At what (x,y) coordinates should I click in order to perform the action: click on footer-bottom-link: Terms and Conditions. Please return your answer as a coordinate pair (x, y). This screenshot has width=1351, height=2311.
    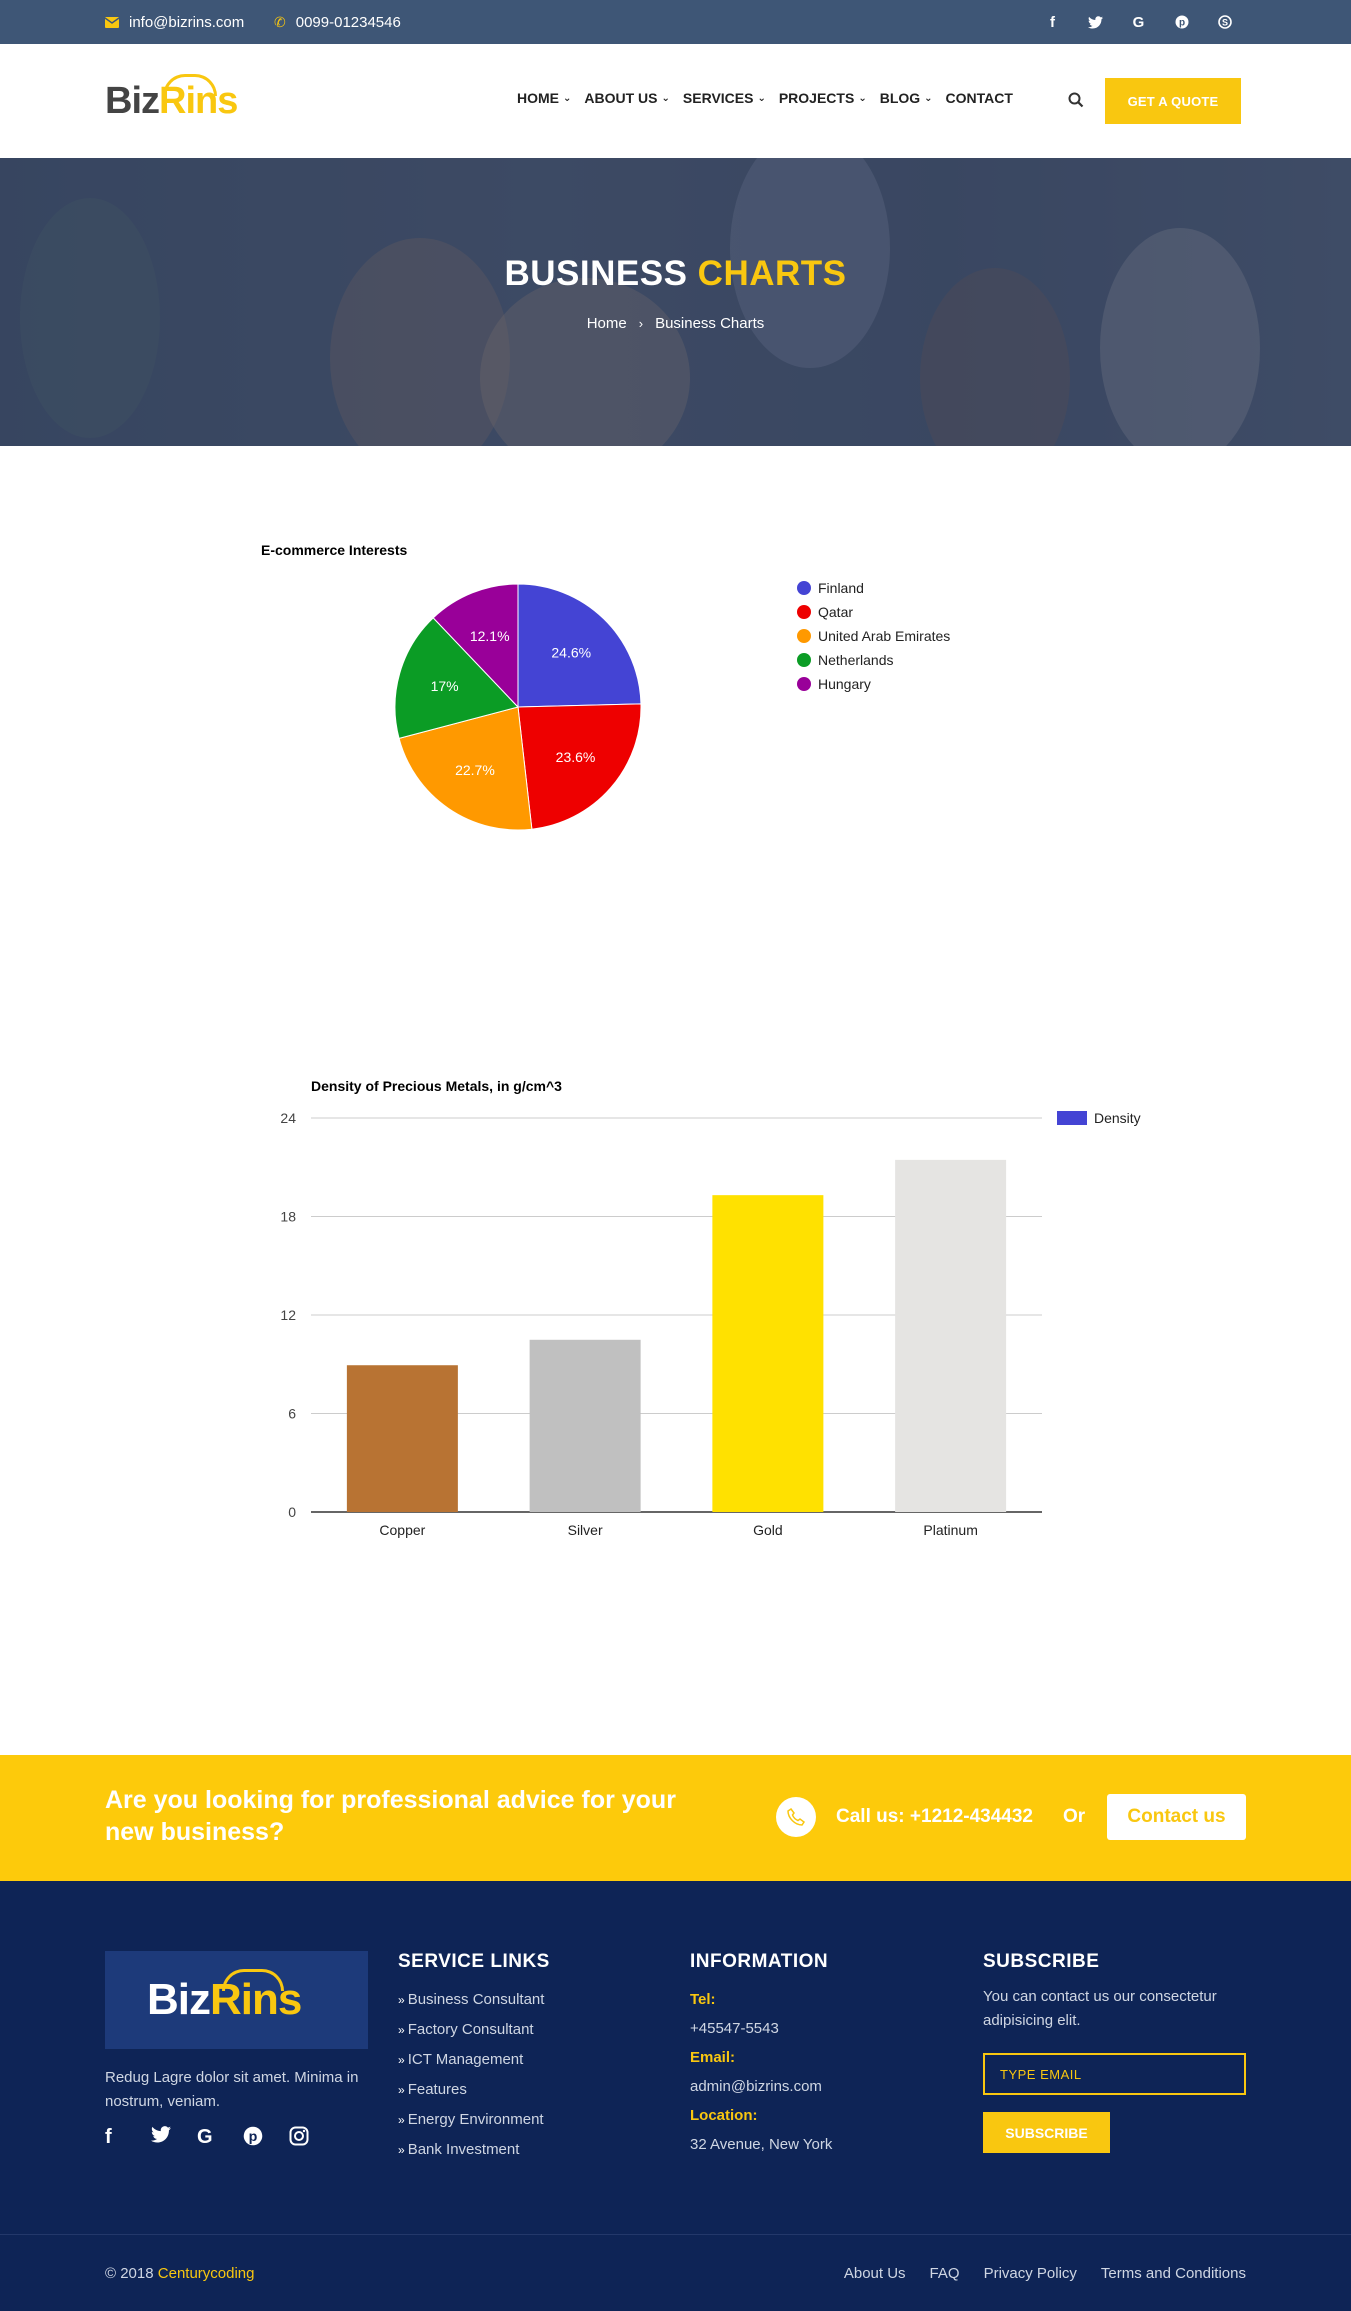
    Looking at the image, I should click on (1173, 2273).